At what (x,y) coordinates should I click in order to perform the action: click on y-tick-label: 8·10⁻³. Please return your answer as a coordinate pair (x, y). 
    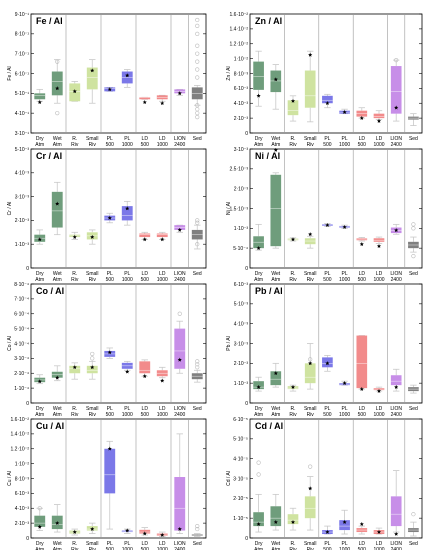
    Looking at the image, I should click on (22, 479).